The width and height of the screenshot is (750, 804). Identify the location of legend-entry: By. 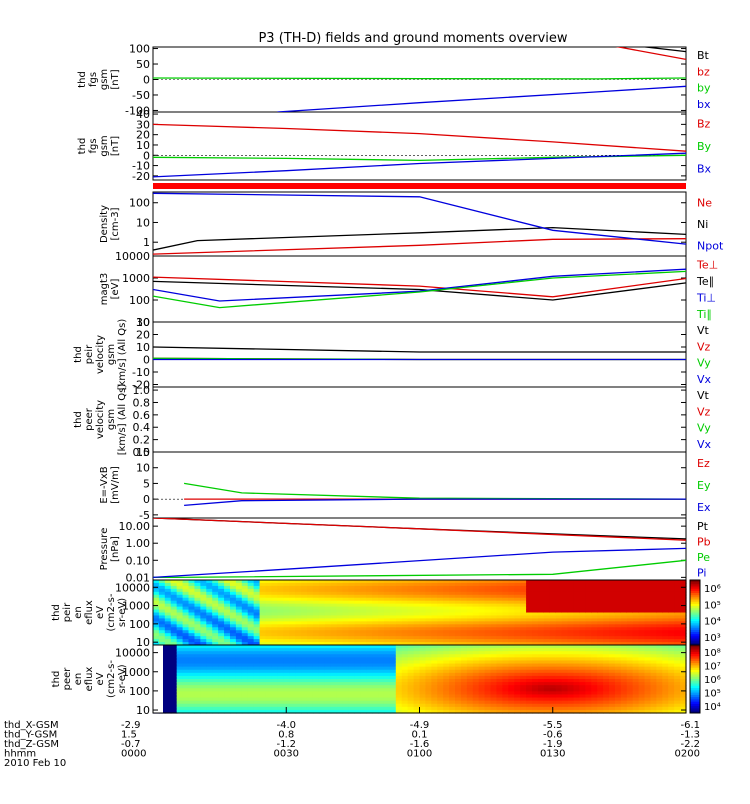
(704, 146).